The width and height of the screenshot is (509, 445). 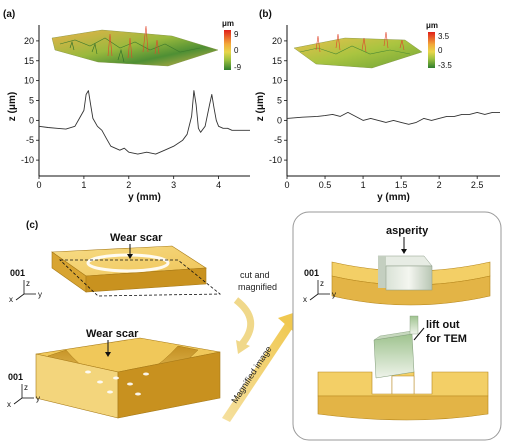 What do you see at coordinates (477, 185) in the screenshot?
I see `x-tick-label: 2.5` at bounding box center [477, 185].